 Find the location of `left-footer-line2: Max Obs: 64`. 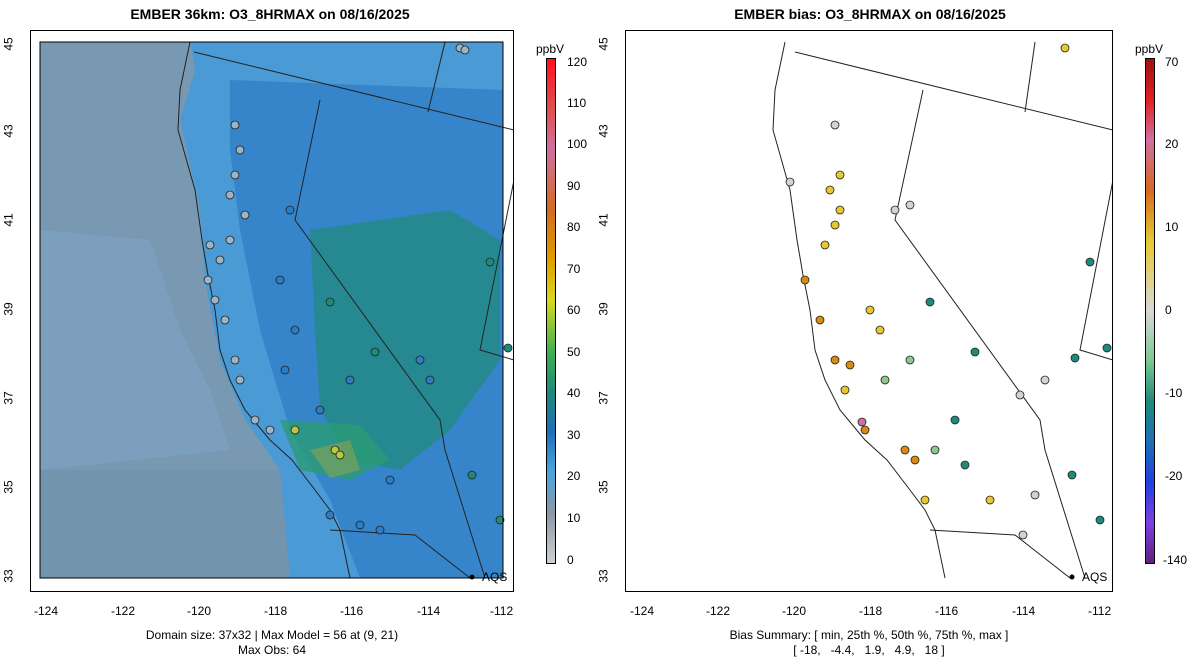

left-footer-line2: Max Obs: 64 is located at coordinates (272, 650).